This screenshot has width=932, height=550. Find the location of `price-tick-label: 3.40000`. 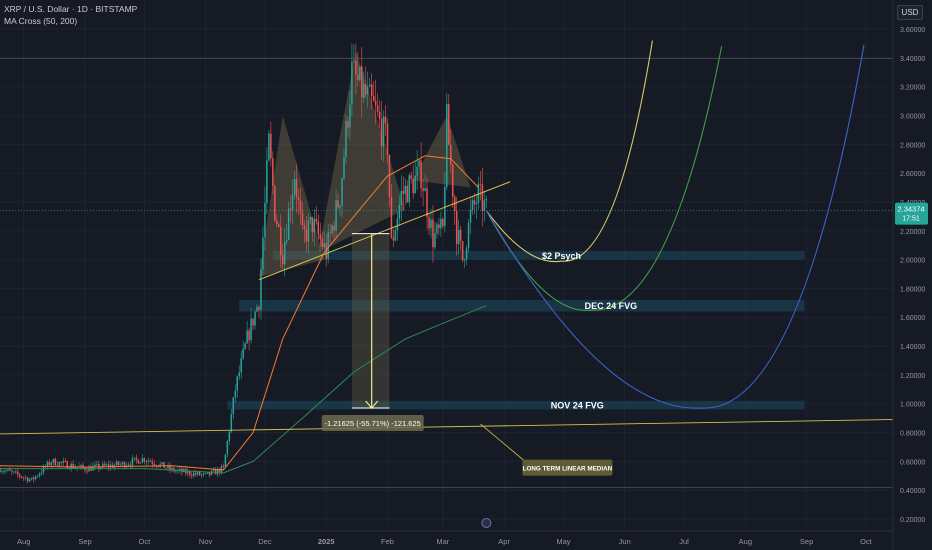

price-tick-label: 3.40000 is located at coordinates (912, 59).